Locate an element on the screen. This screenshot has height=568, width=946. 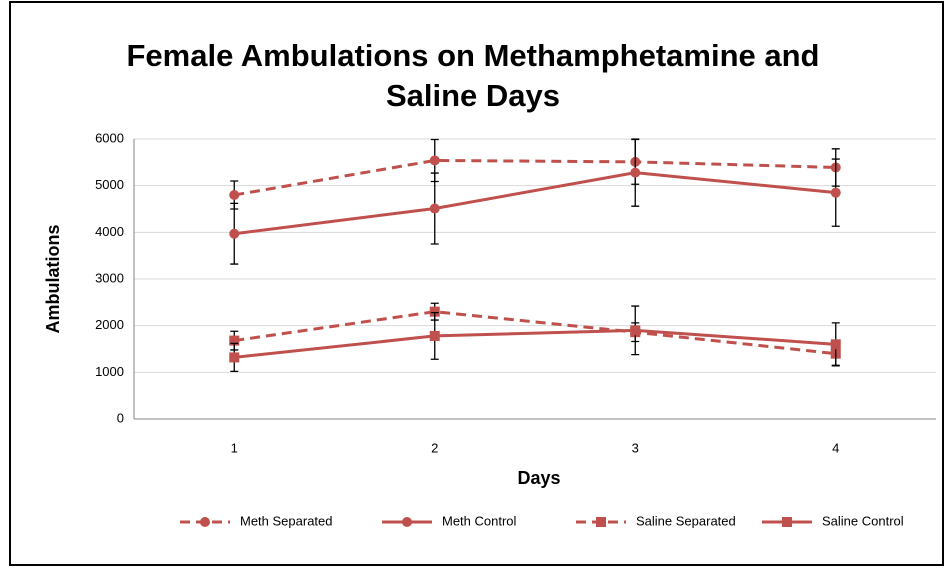
y-tick-label: 6000 is located at coordinates (109, 137).